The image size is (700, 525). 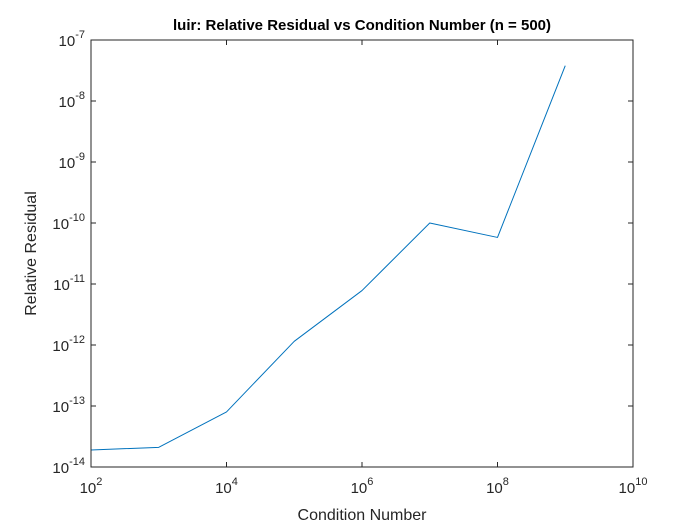 What do you see at coordinates (77, 279) in the screenshot?
I see `y-tick-exponent: -11` at bounding box center [77, 279].